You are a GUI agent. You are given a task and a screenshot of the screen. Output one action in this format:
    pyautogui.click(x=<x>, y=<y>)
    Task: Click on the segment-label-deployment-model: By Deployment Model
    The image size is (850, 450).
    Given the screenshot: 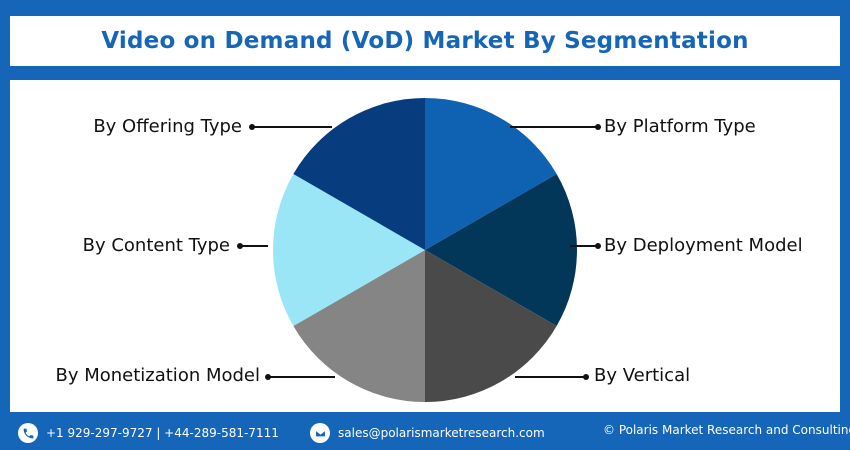 What is the action you would take?
    pyautogui.click(x=703, y=245)
    